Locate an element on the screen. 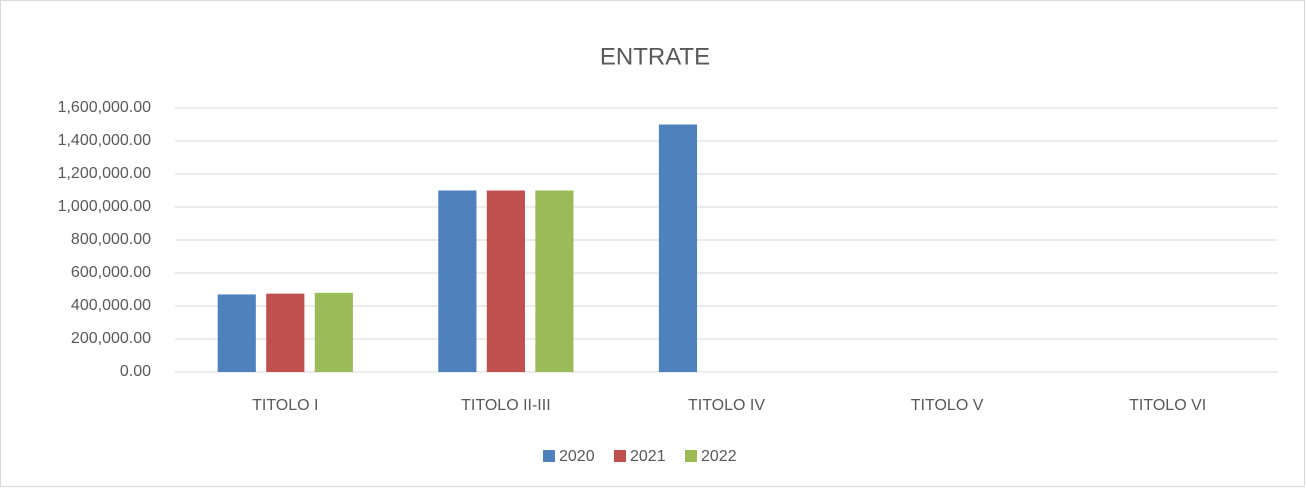 The height and width of the screenshot is (488, 1306). y-tick-label: 0.00 is located at coordinates (135, 371).